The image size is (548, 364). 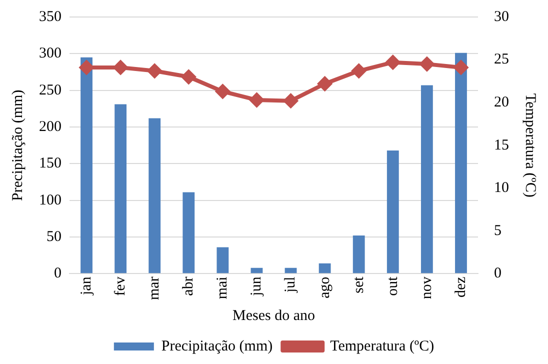 I want to click on legend-label: Precipitação (mm), so click(x=217, y=346).